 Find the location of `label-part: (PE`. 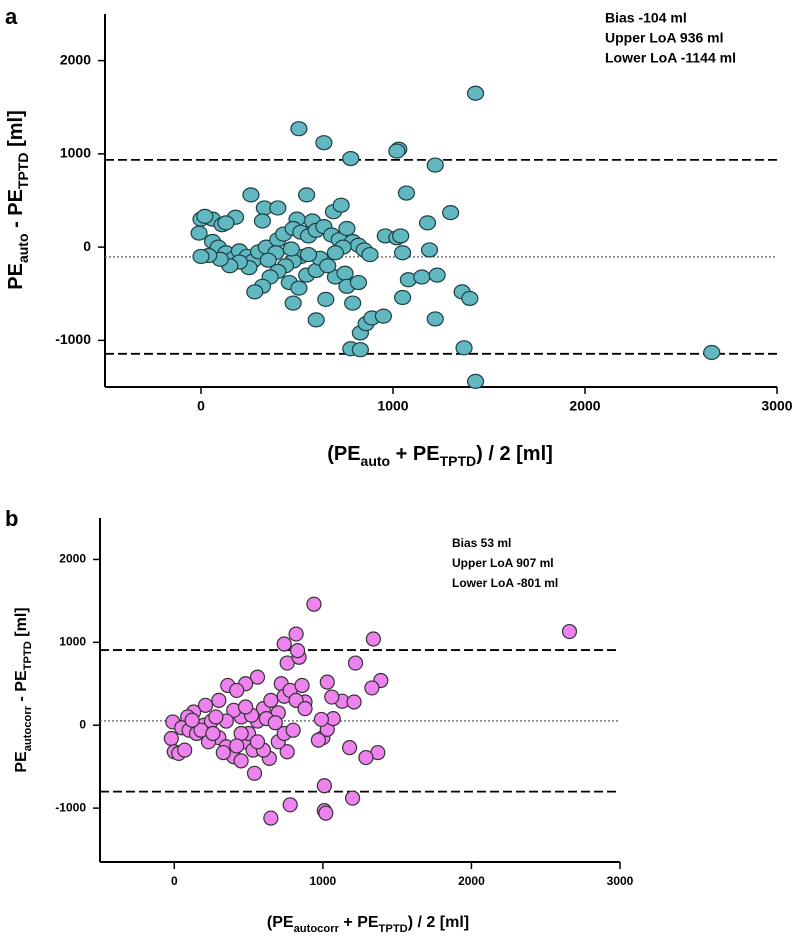

label-part: (PE is located at coordinates (343, 454).